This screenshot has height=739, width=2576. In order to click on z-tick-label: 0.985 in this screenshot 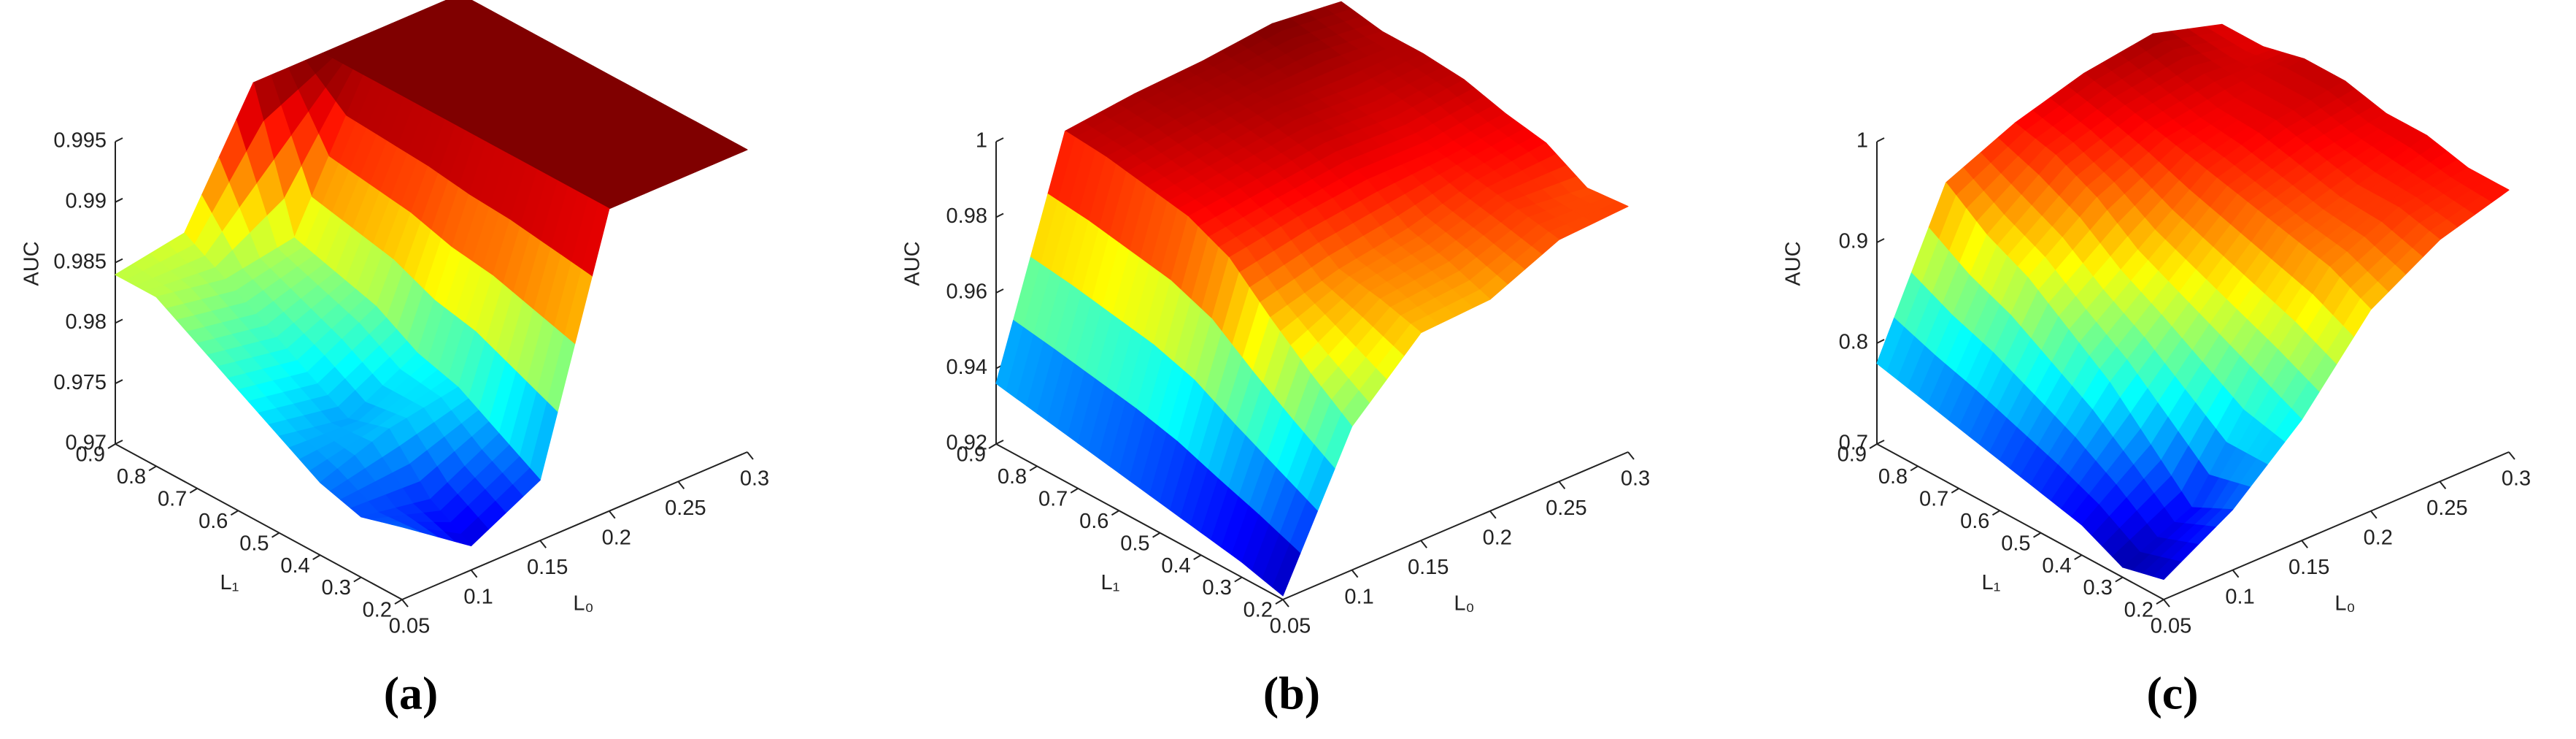, I will do `click(80, 261)`.